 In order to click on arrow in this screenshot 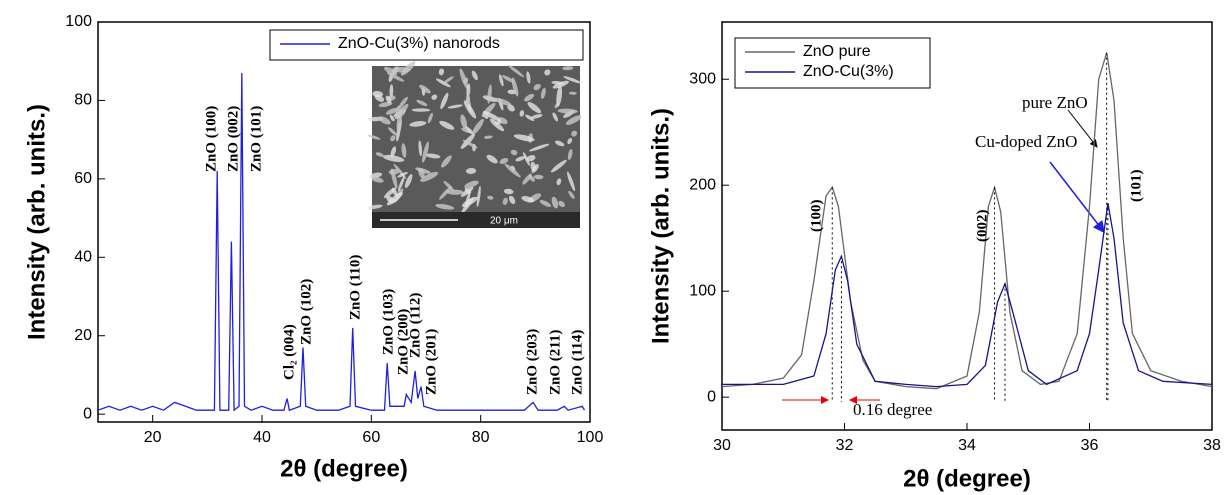, I will do `click(1077, 197)`.